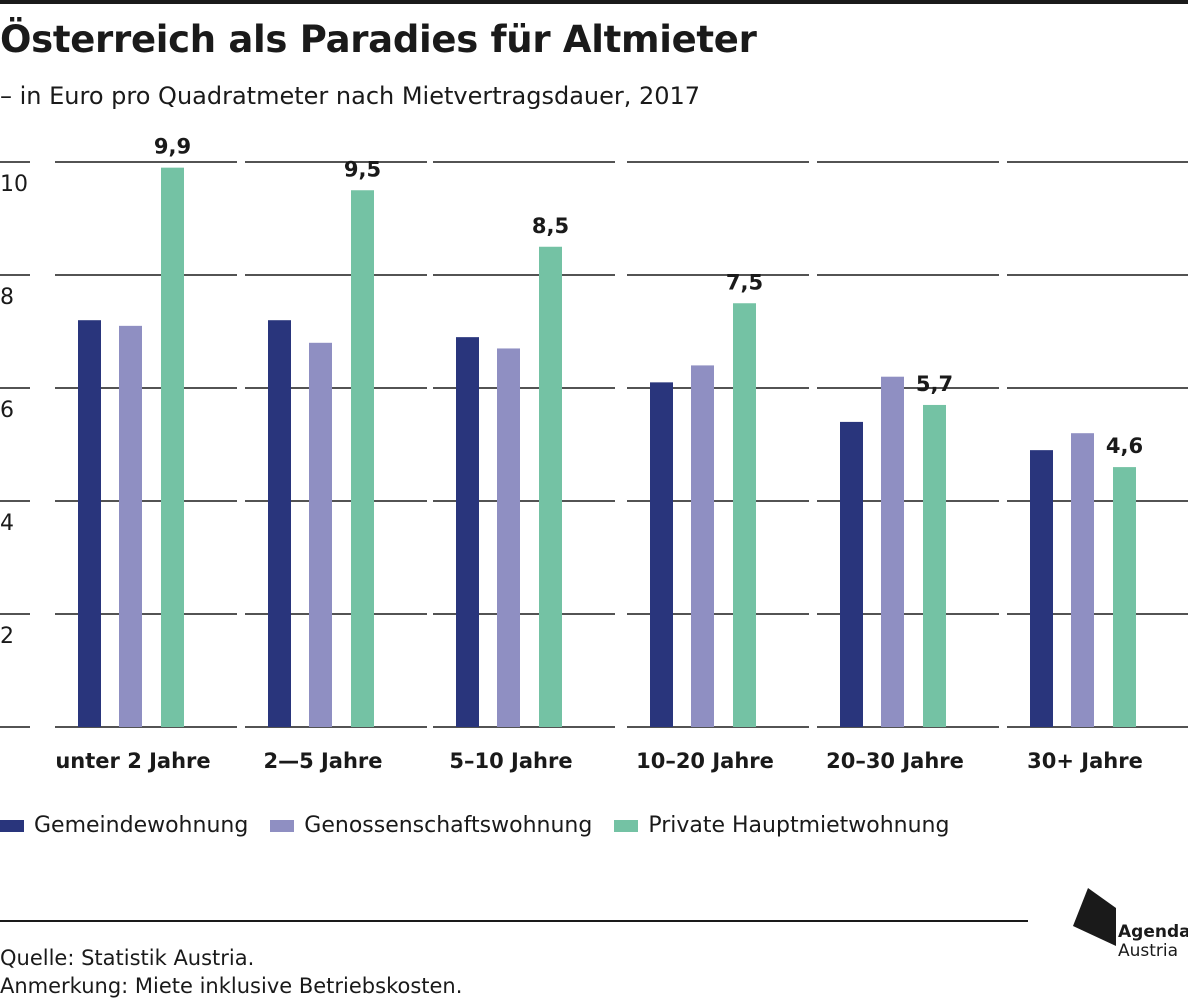 The width and height of the screenshot is (1188, 1000). Describe the element at coordinates (1085, 761) in the screenshot. I see `category-label: 30+ Jahre` at that location.